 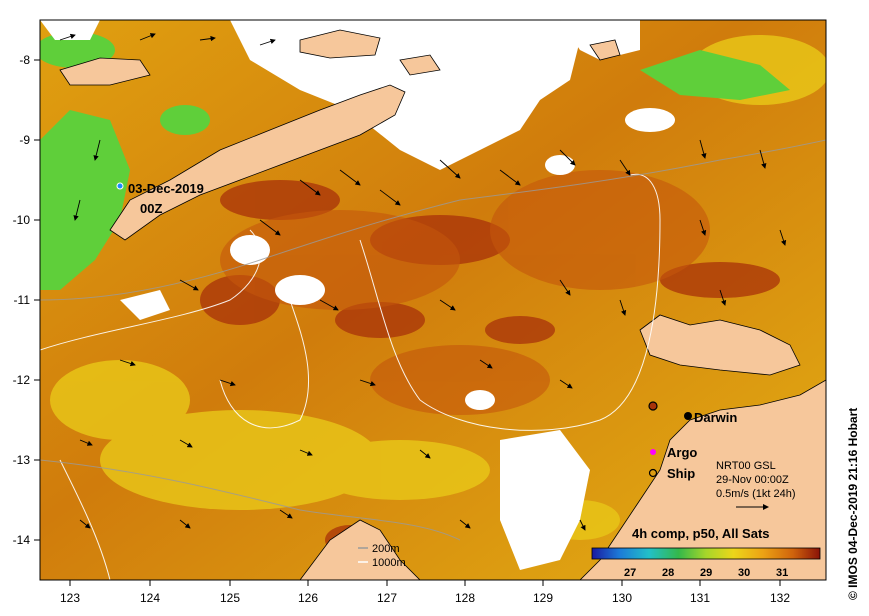 I want to click on colorbar-tick-27: 27, so click(x=630, y=573).